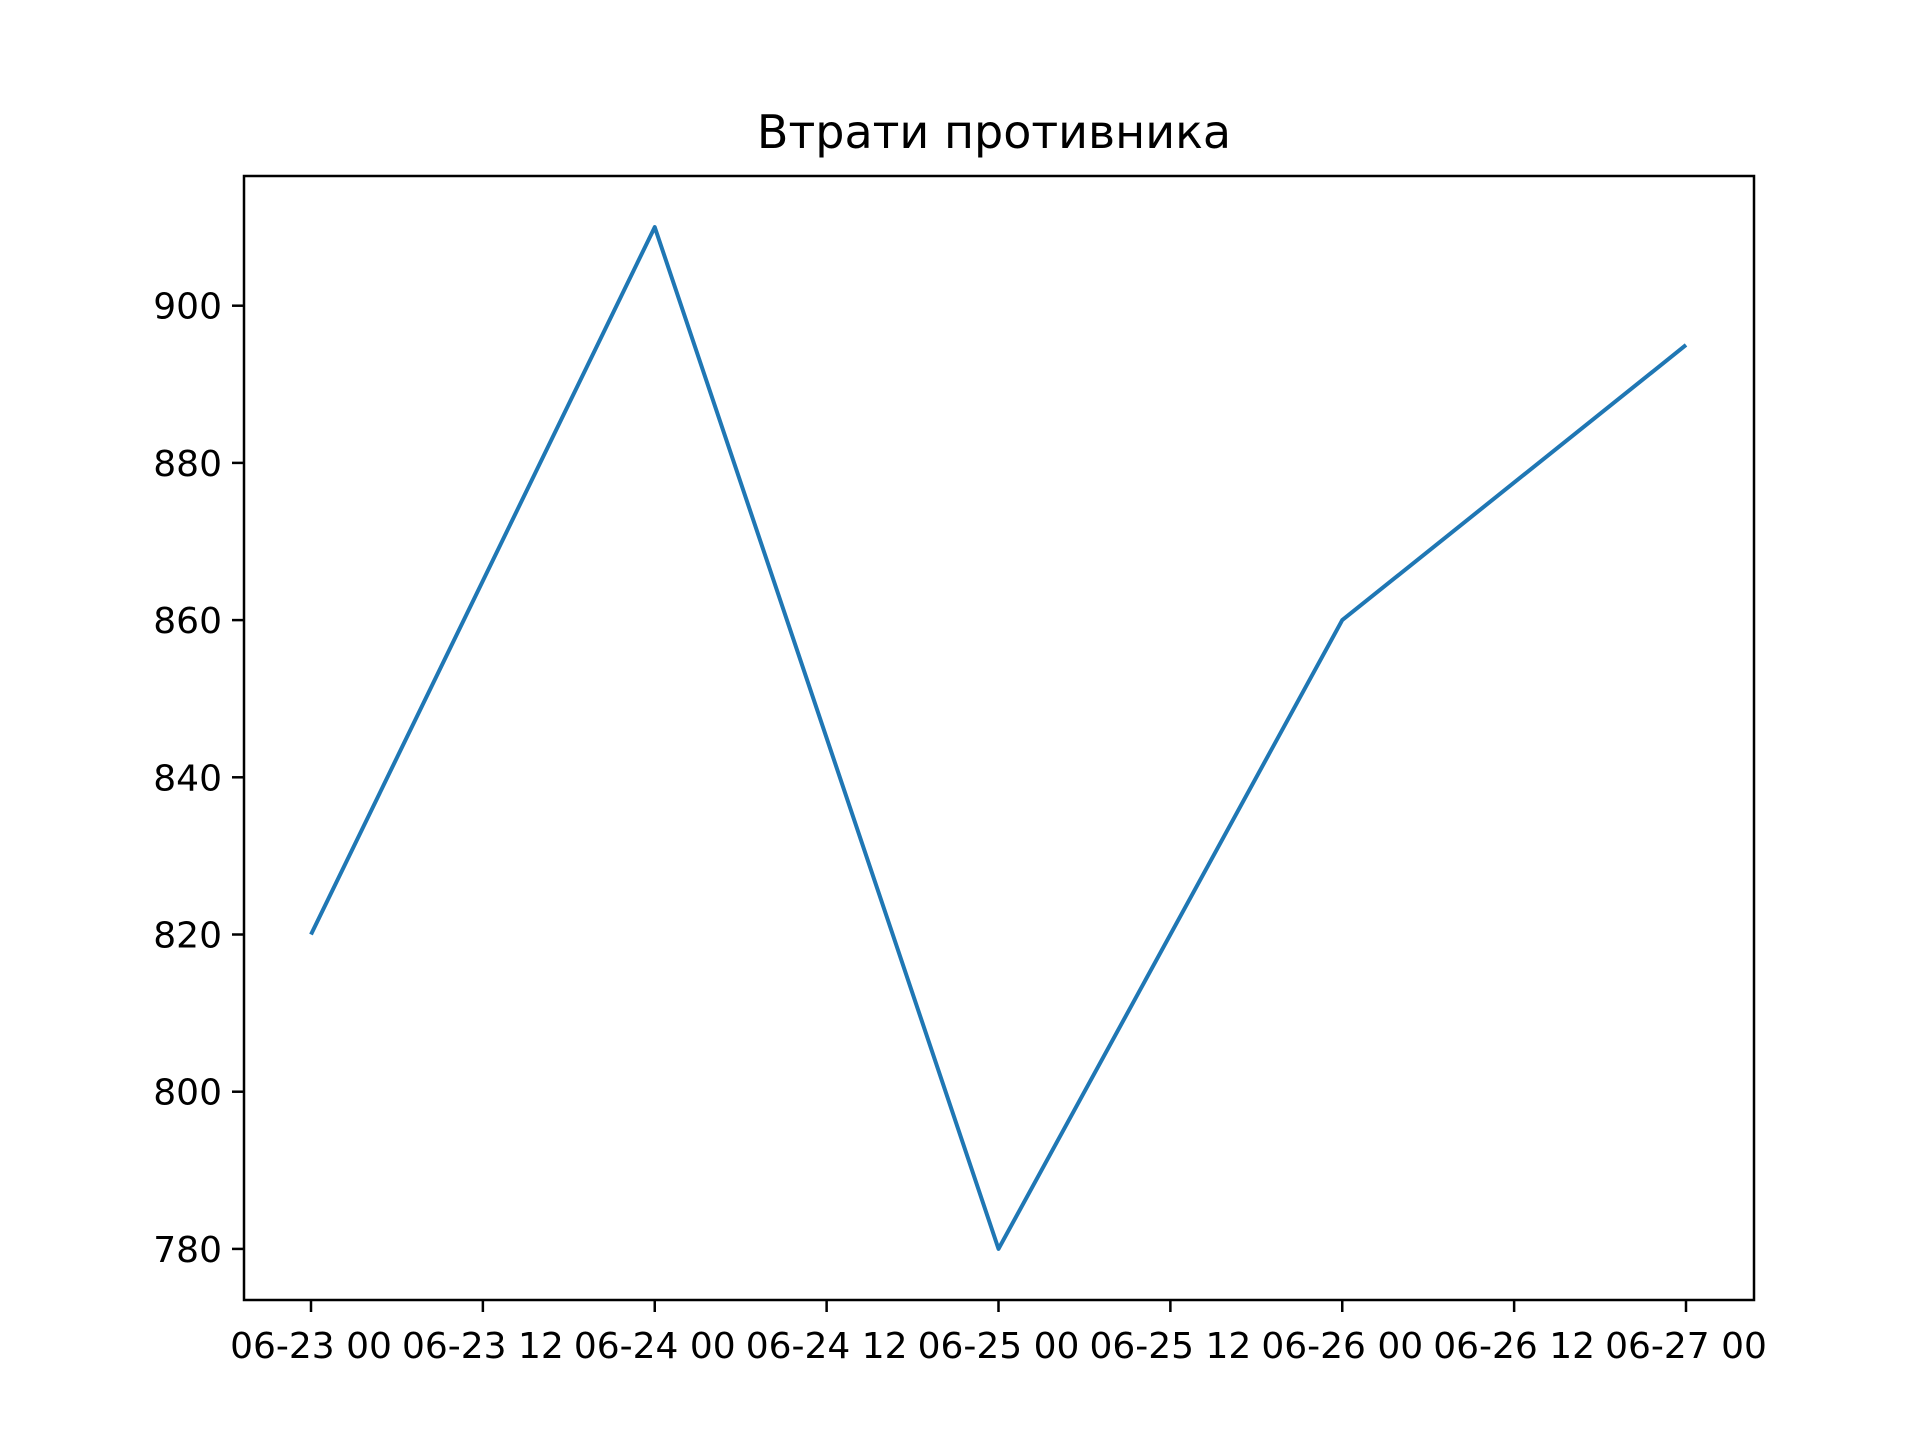  Describe the element at coordinates (483, 1346) in the screenshot. I see `x-tick-label: 06-23 12` at that location.